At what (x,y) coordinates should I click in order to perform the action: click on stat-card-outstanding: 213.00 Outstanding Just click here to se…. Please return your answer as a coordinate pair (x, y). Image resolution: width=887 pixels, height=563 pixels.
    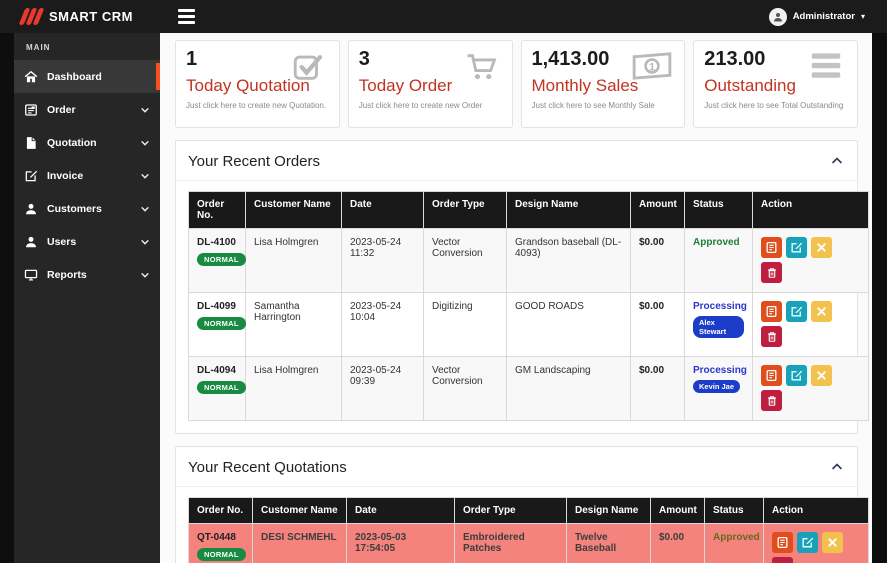
    Looking at the image, I should click on (775, 84).